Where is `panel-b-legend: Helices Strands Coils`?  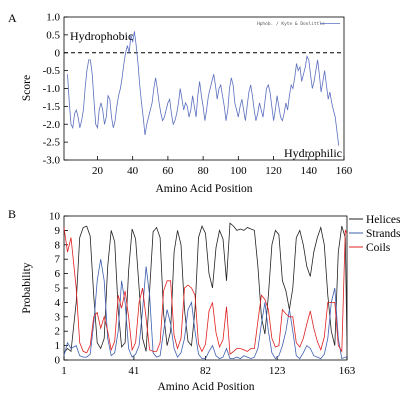 panel-b-legend: Helices Strands Coils is located at coordinates (375, 234).